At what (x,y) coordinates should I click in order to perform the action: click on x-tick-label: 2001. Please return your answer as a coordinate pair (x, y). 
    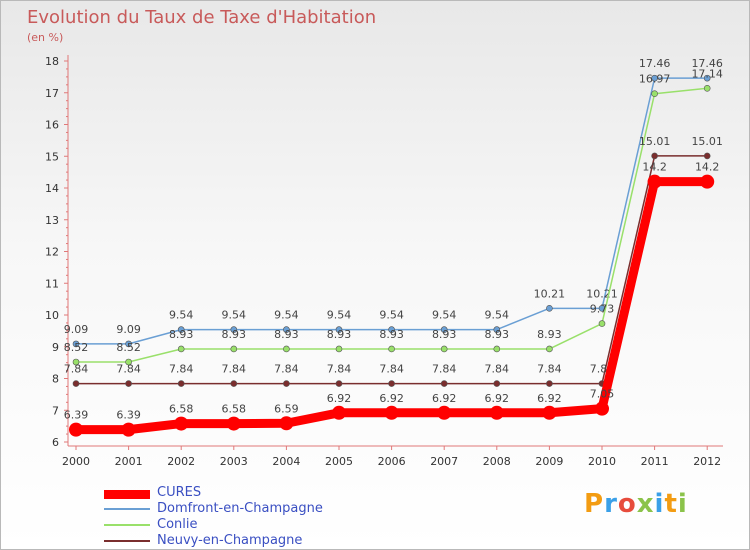
    Looking at the image, I should click on (129, 461).